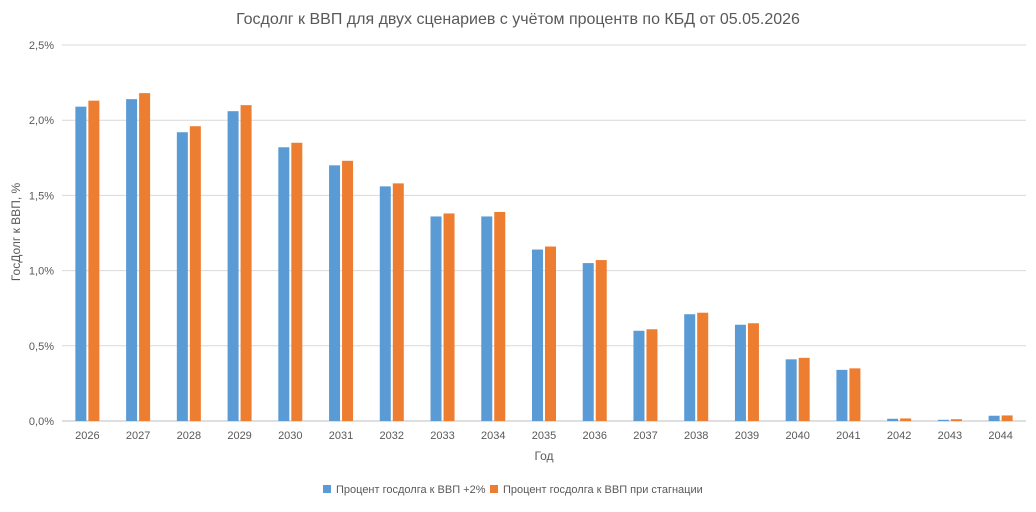 The width and height of the screenshot is (1036, 512). I want to click on bar-stagnation-2036, so click(601, 340).